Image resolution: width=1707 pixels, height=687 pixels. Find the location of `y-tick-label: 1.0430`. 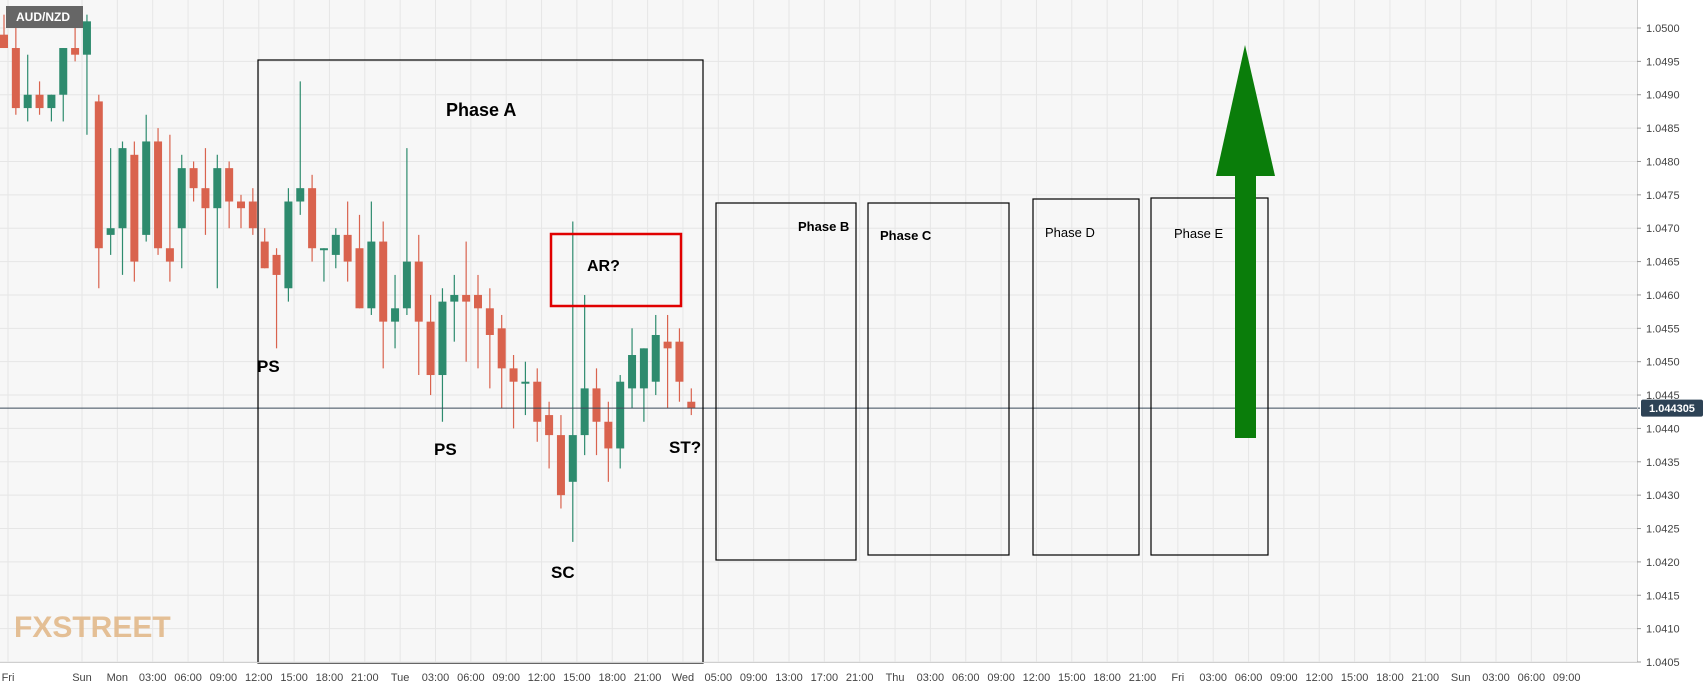

y-tick-label: 1.0430 is located at coordinates (1663, 496).